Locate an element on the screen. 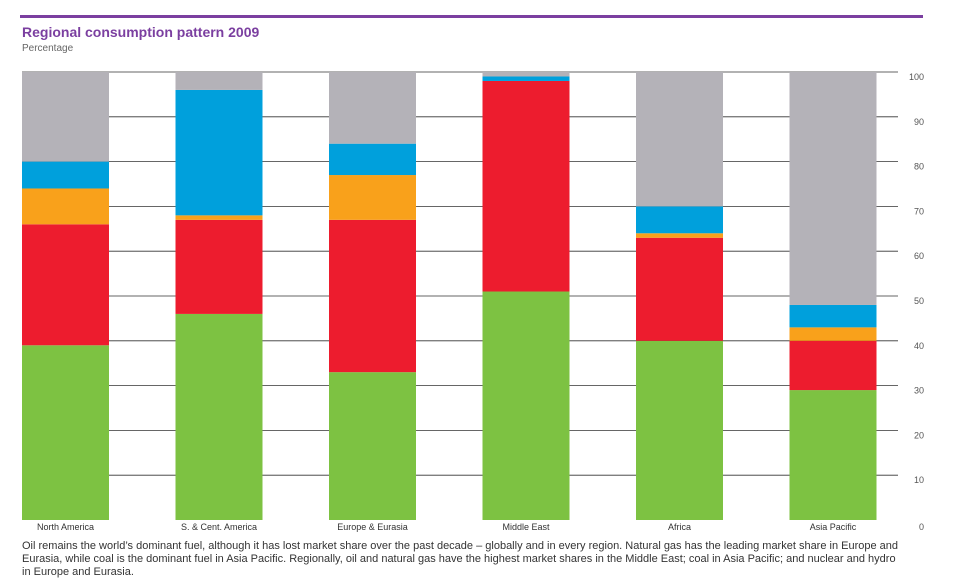 Image resolution: width=961 pixels, height=586 pixels. chart-subtitle: Percentage is located at coordinates (48, 48).